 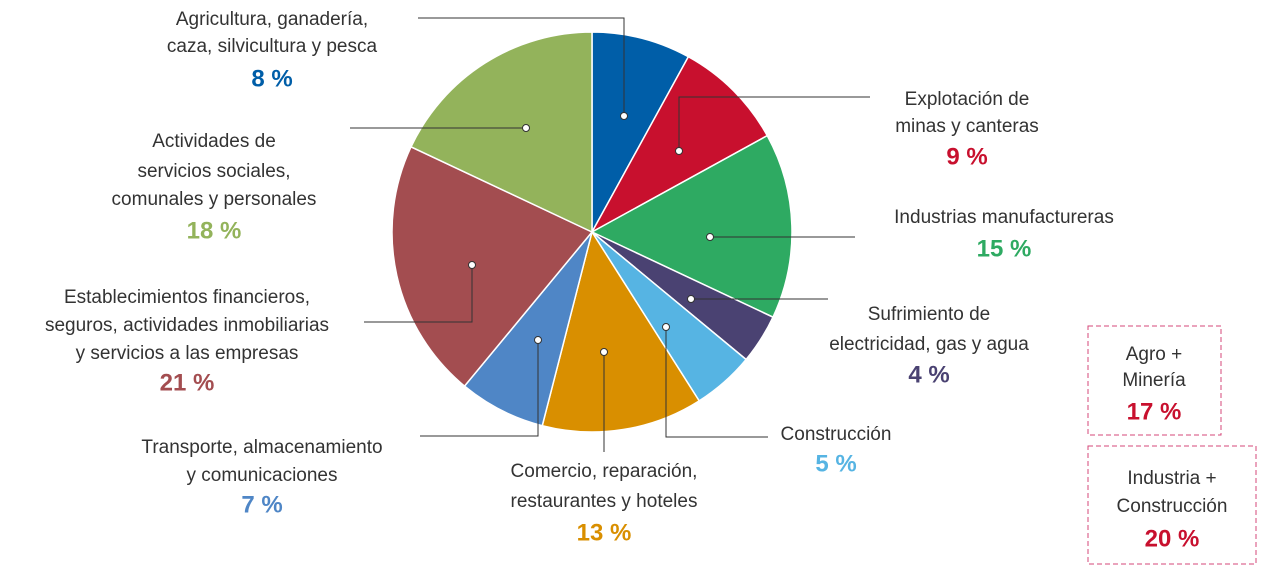 I want to click on annotation-value: 17 %, so click(x=1154, y=411).